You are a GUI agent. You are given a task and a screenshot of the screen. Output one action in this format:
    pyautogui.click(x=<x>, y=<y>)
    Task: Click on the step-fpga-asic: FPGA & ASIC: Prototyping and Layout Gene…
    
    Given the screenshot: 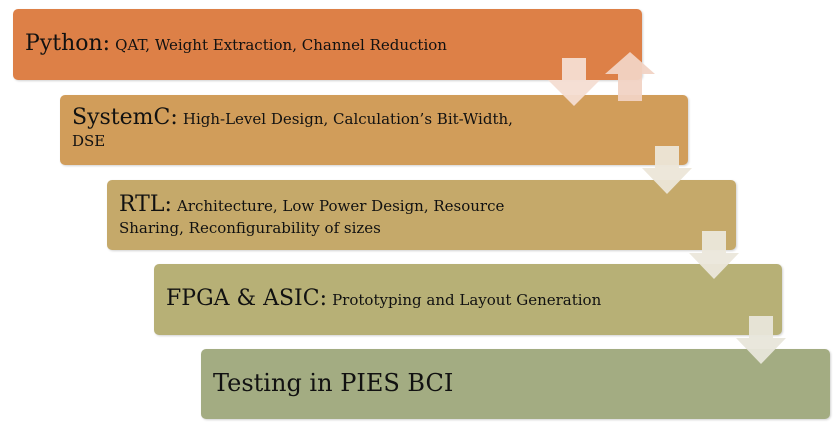 What is the action you would take?
    pyautogui.click(x=468, y=299)
    